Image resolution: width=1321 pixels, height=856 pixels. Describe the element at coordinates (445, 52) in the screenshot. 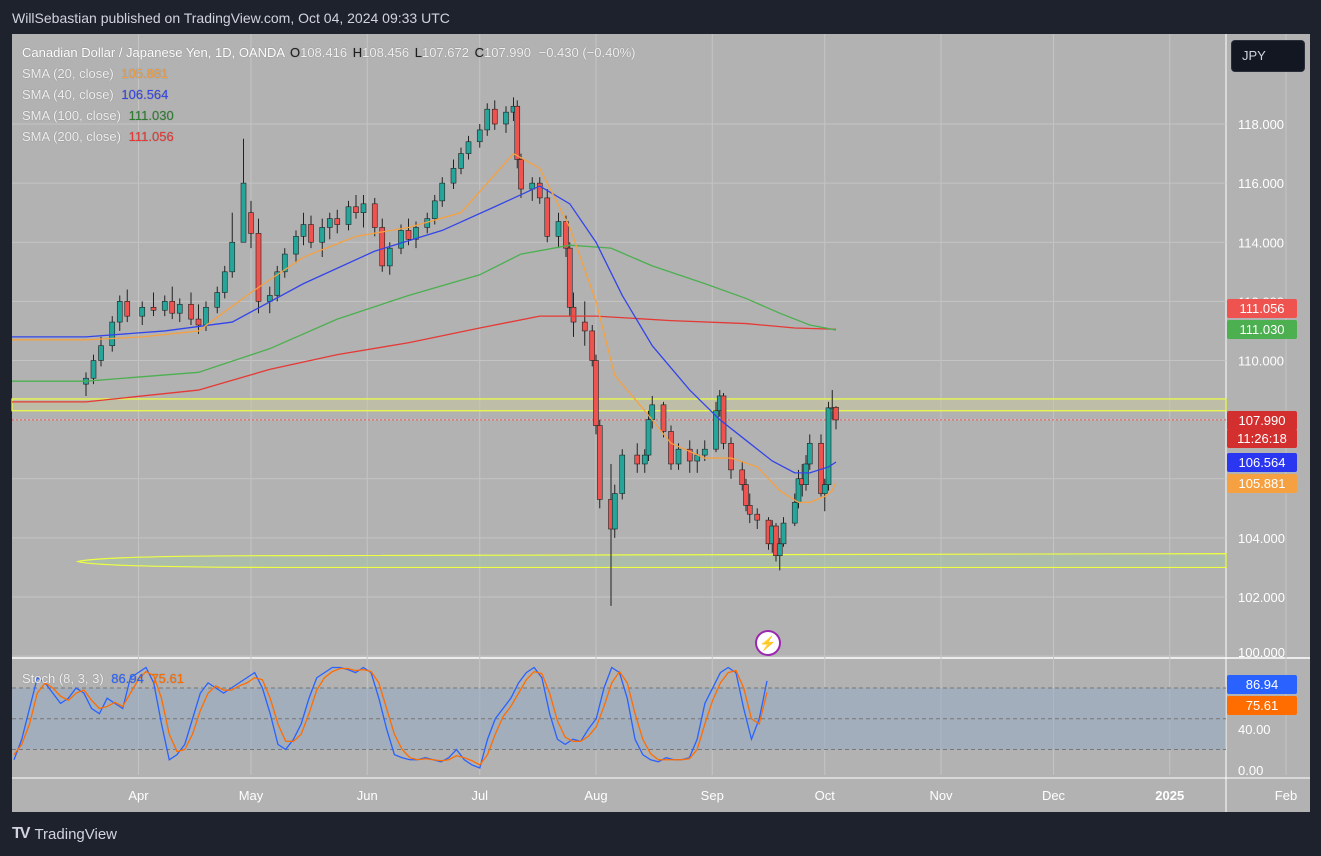

I see `low-value: 107.672` at that location.